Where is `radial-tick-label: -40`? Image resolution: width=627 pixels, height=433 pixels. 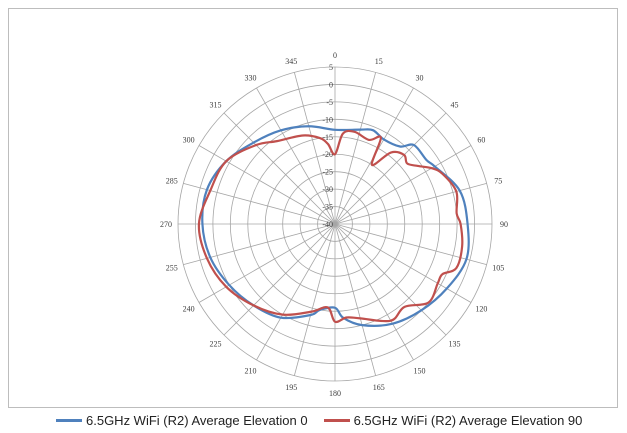 radial-tick-label: -40 is located at coordinates (327, 224).